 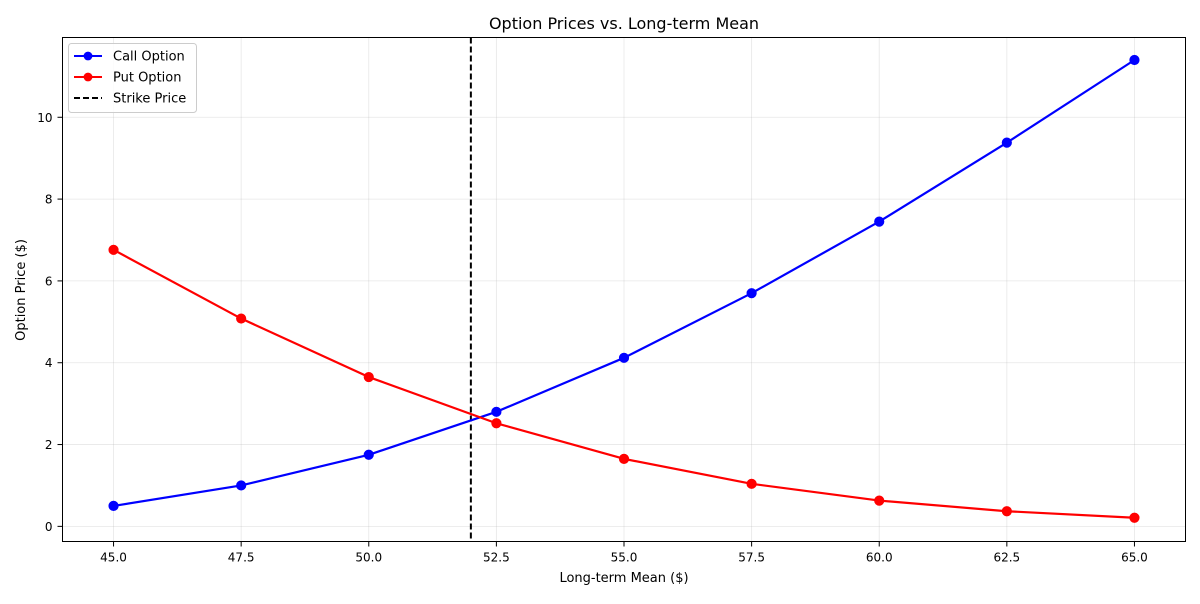 I want to click on x-tick-label: 47.5, so click(x=241, y=558).